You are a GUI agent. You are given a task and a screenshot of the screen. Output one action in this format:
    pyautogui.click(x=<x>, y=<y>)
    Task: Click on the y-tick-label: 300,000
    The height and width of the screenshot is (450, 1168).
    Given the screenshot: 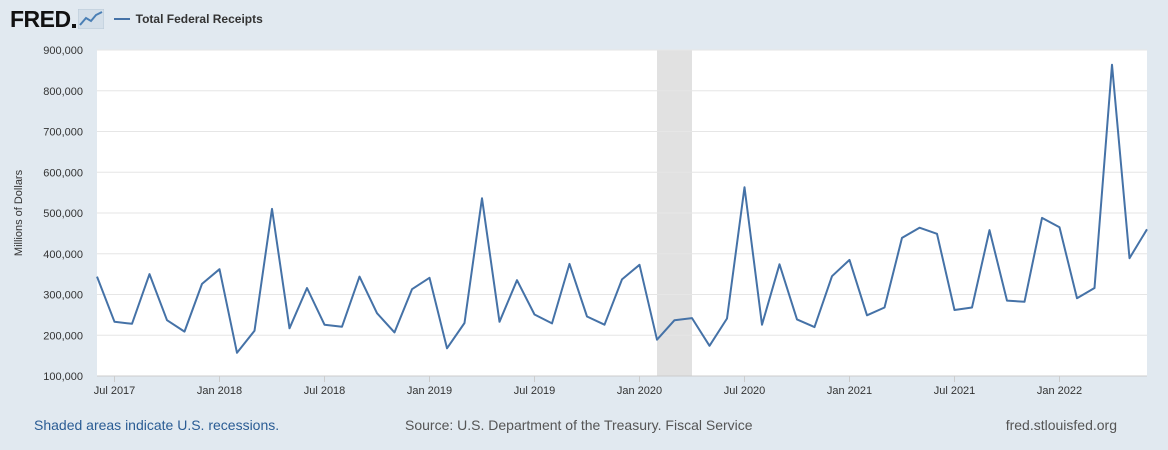 What is the action you would take?
    pyautogui.click(x=63, y=296)
    